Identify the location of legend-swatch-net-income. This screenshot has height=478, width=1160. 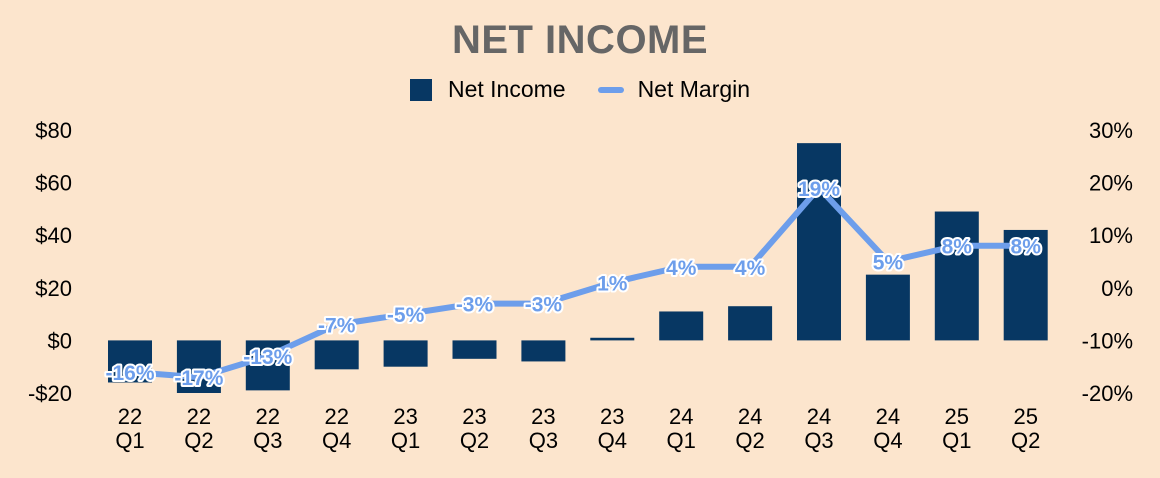
(420, 89).